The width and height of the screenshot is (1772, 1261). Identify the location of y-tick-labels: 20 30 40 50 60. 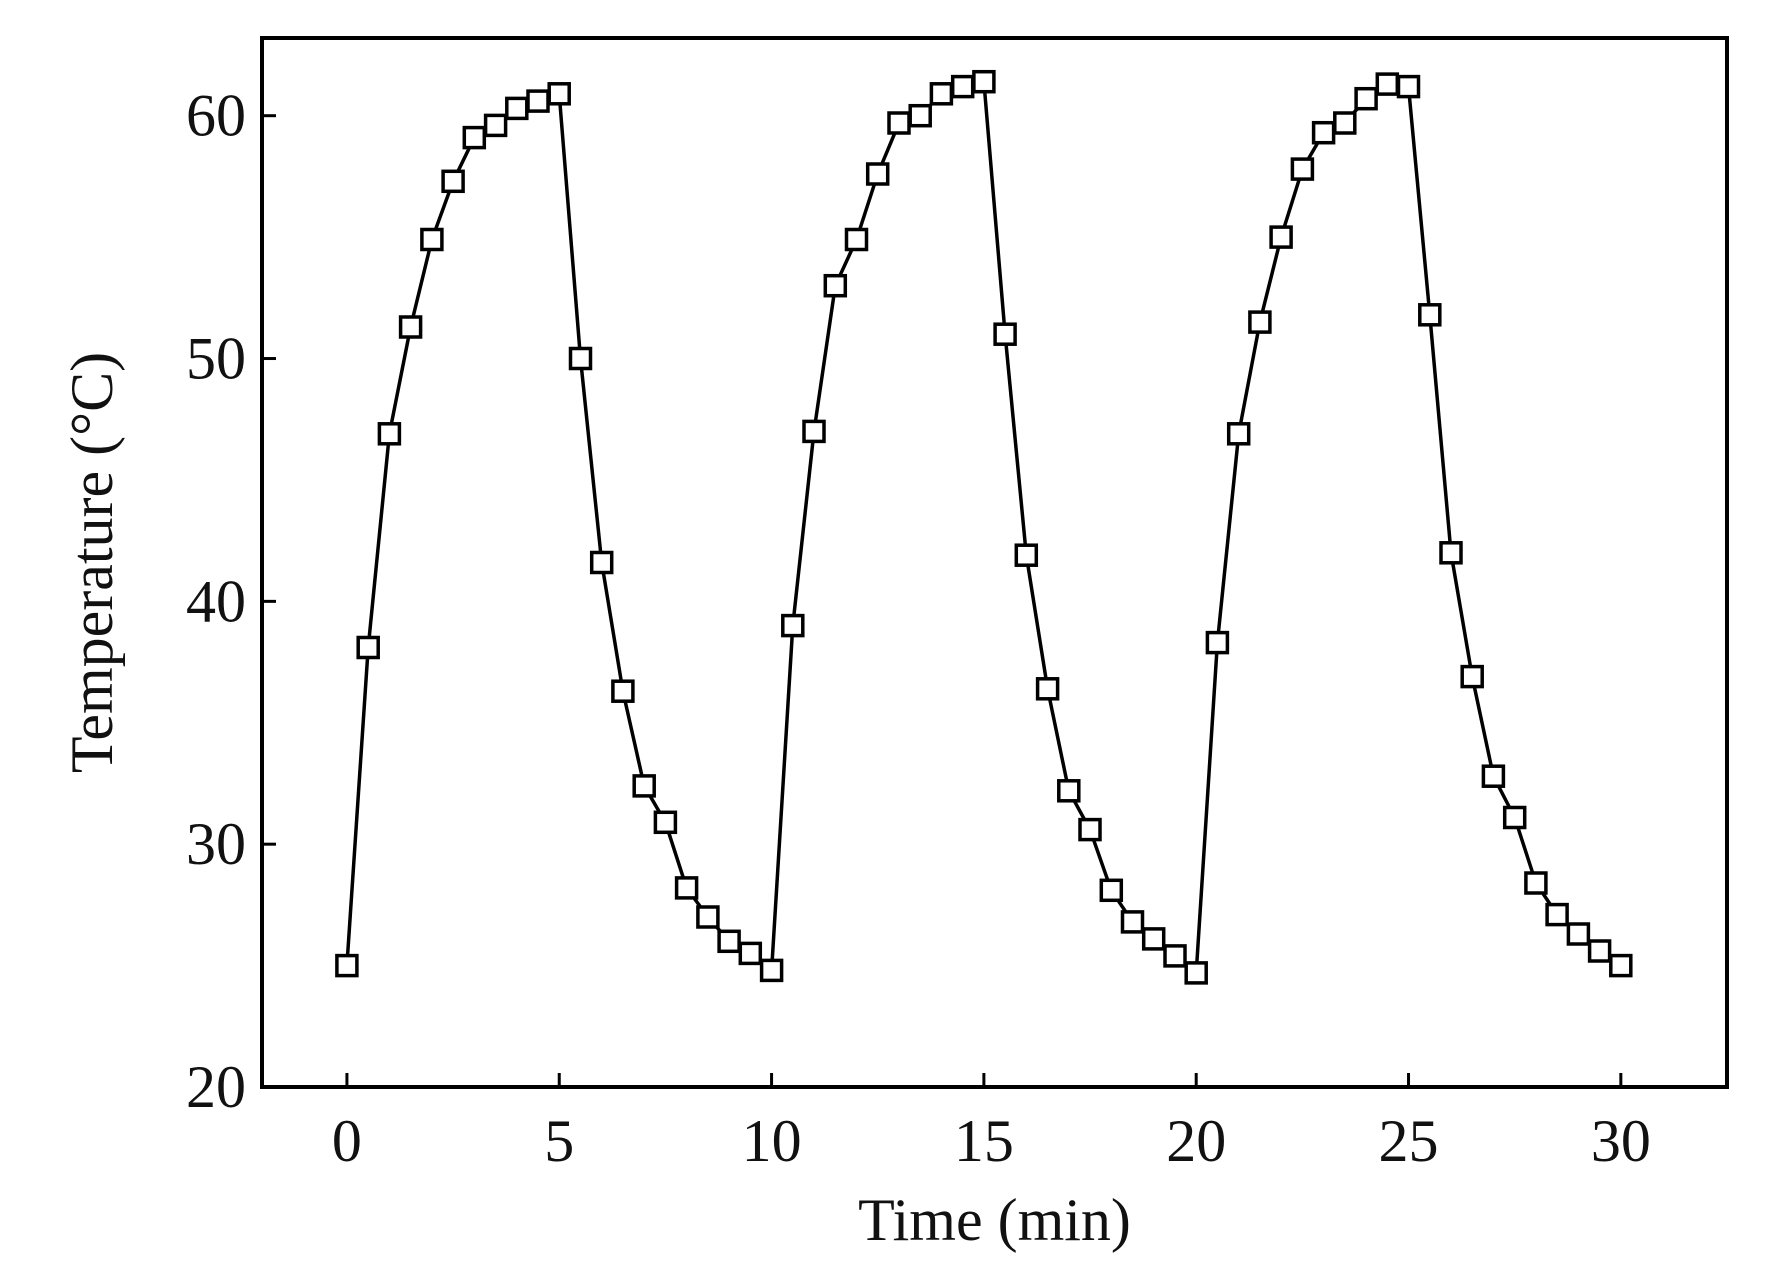
(216, 601).